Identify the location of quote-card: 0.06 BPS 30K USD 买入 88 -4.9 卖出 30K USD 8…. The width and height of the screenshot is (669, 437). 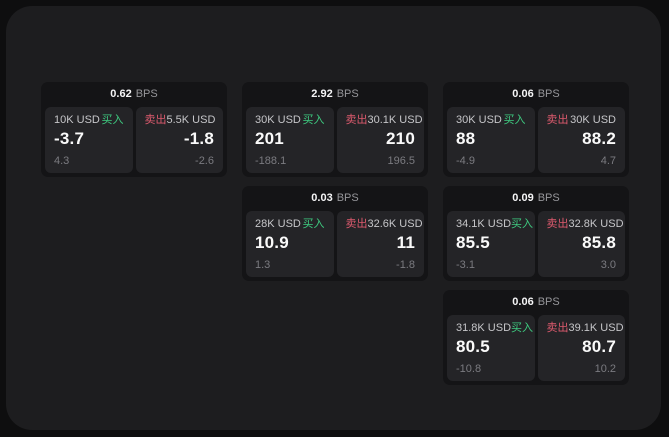
(536, 129).